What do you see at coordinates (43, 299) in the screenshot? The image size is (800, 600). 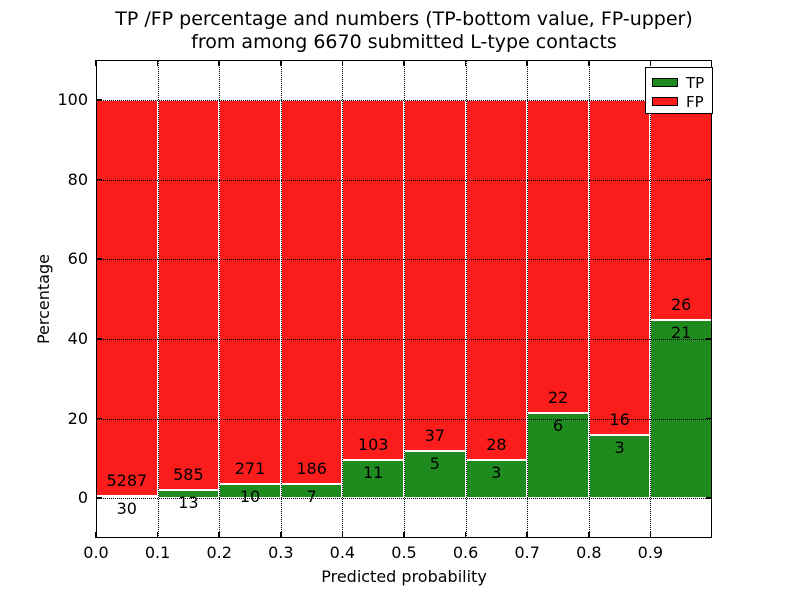 I see `y-axis-label: Percentage` at bounding box center [43, 299].